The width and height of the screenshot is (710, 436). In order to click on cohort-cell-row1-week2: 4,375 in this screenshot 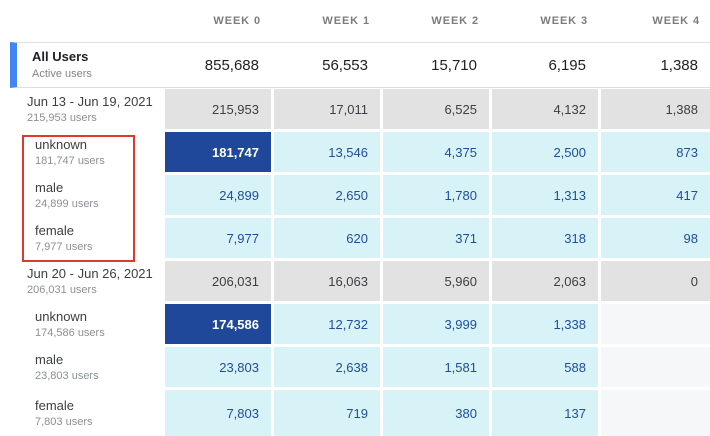, I will do `click(436, 152)`.